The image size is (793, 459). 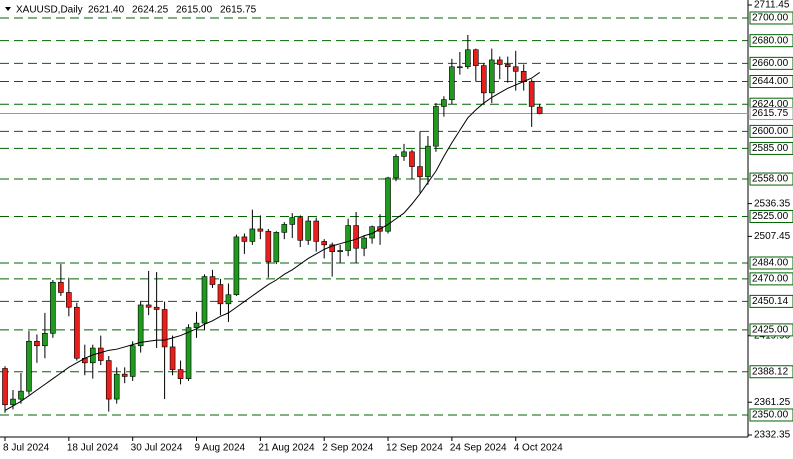 What do you see at coordinates (157, 448) in the screenshot?
I see `x-tick-label: 30 Jul 2024` at bounding box center [157, 448].